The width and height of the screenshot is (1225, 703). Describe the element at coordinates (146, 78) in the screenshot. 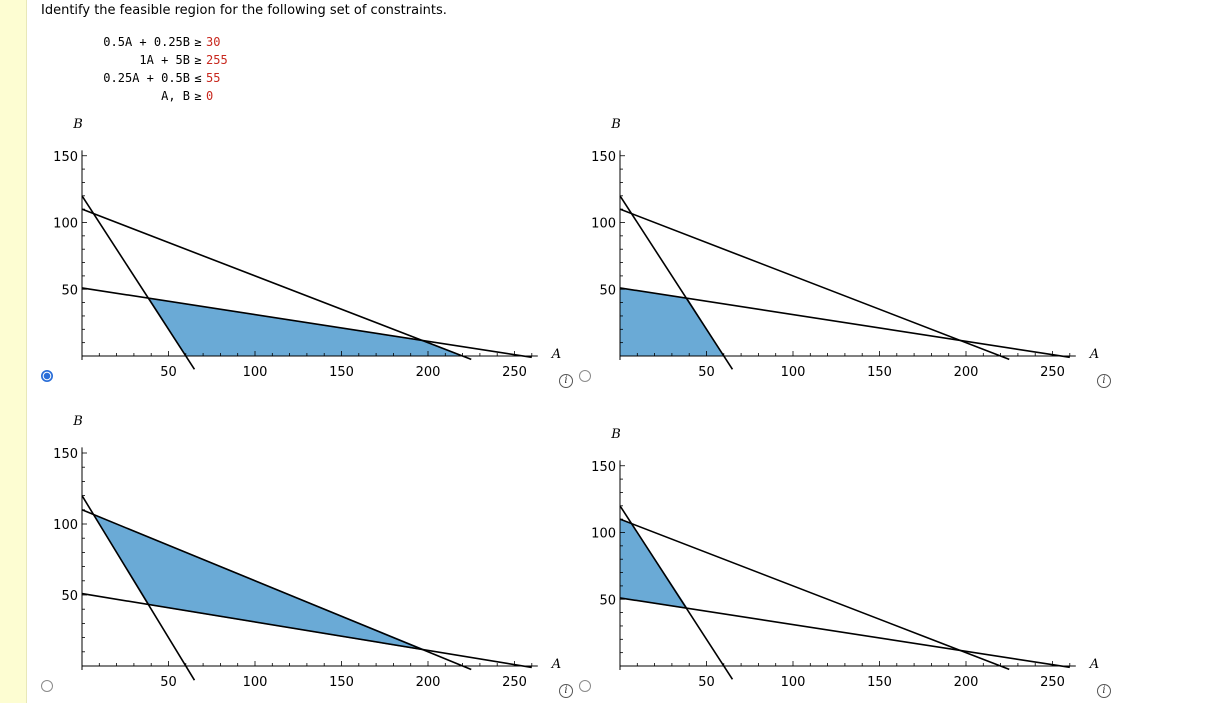

I see `constraint-lhs: 0.25A + 0.5B` at that location.